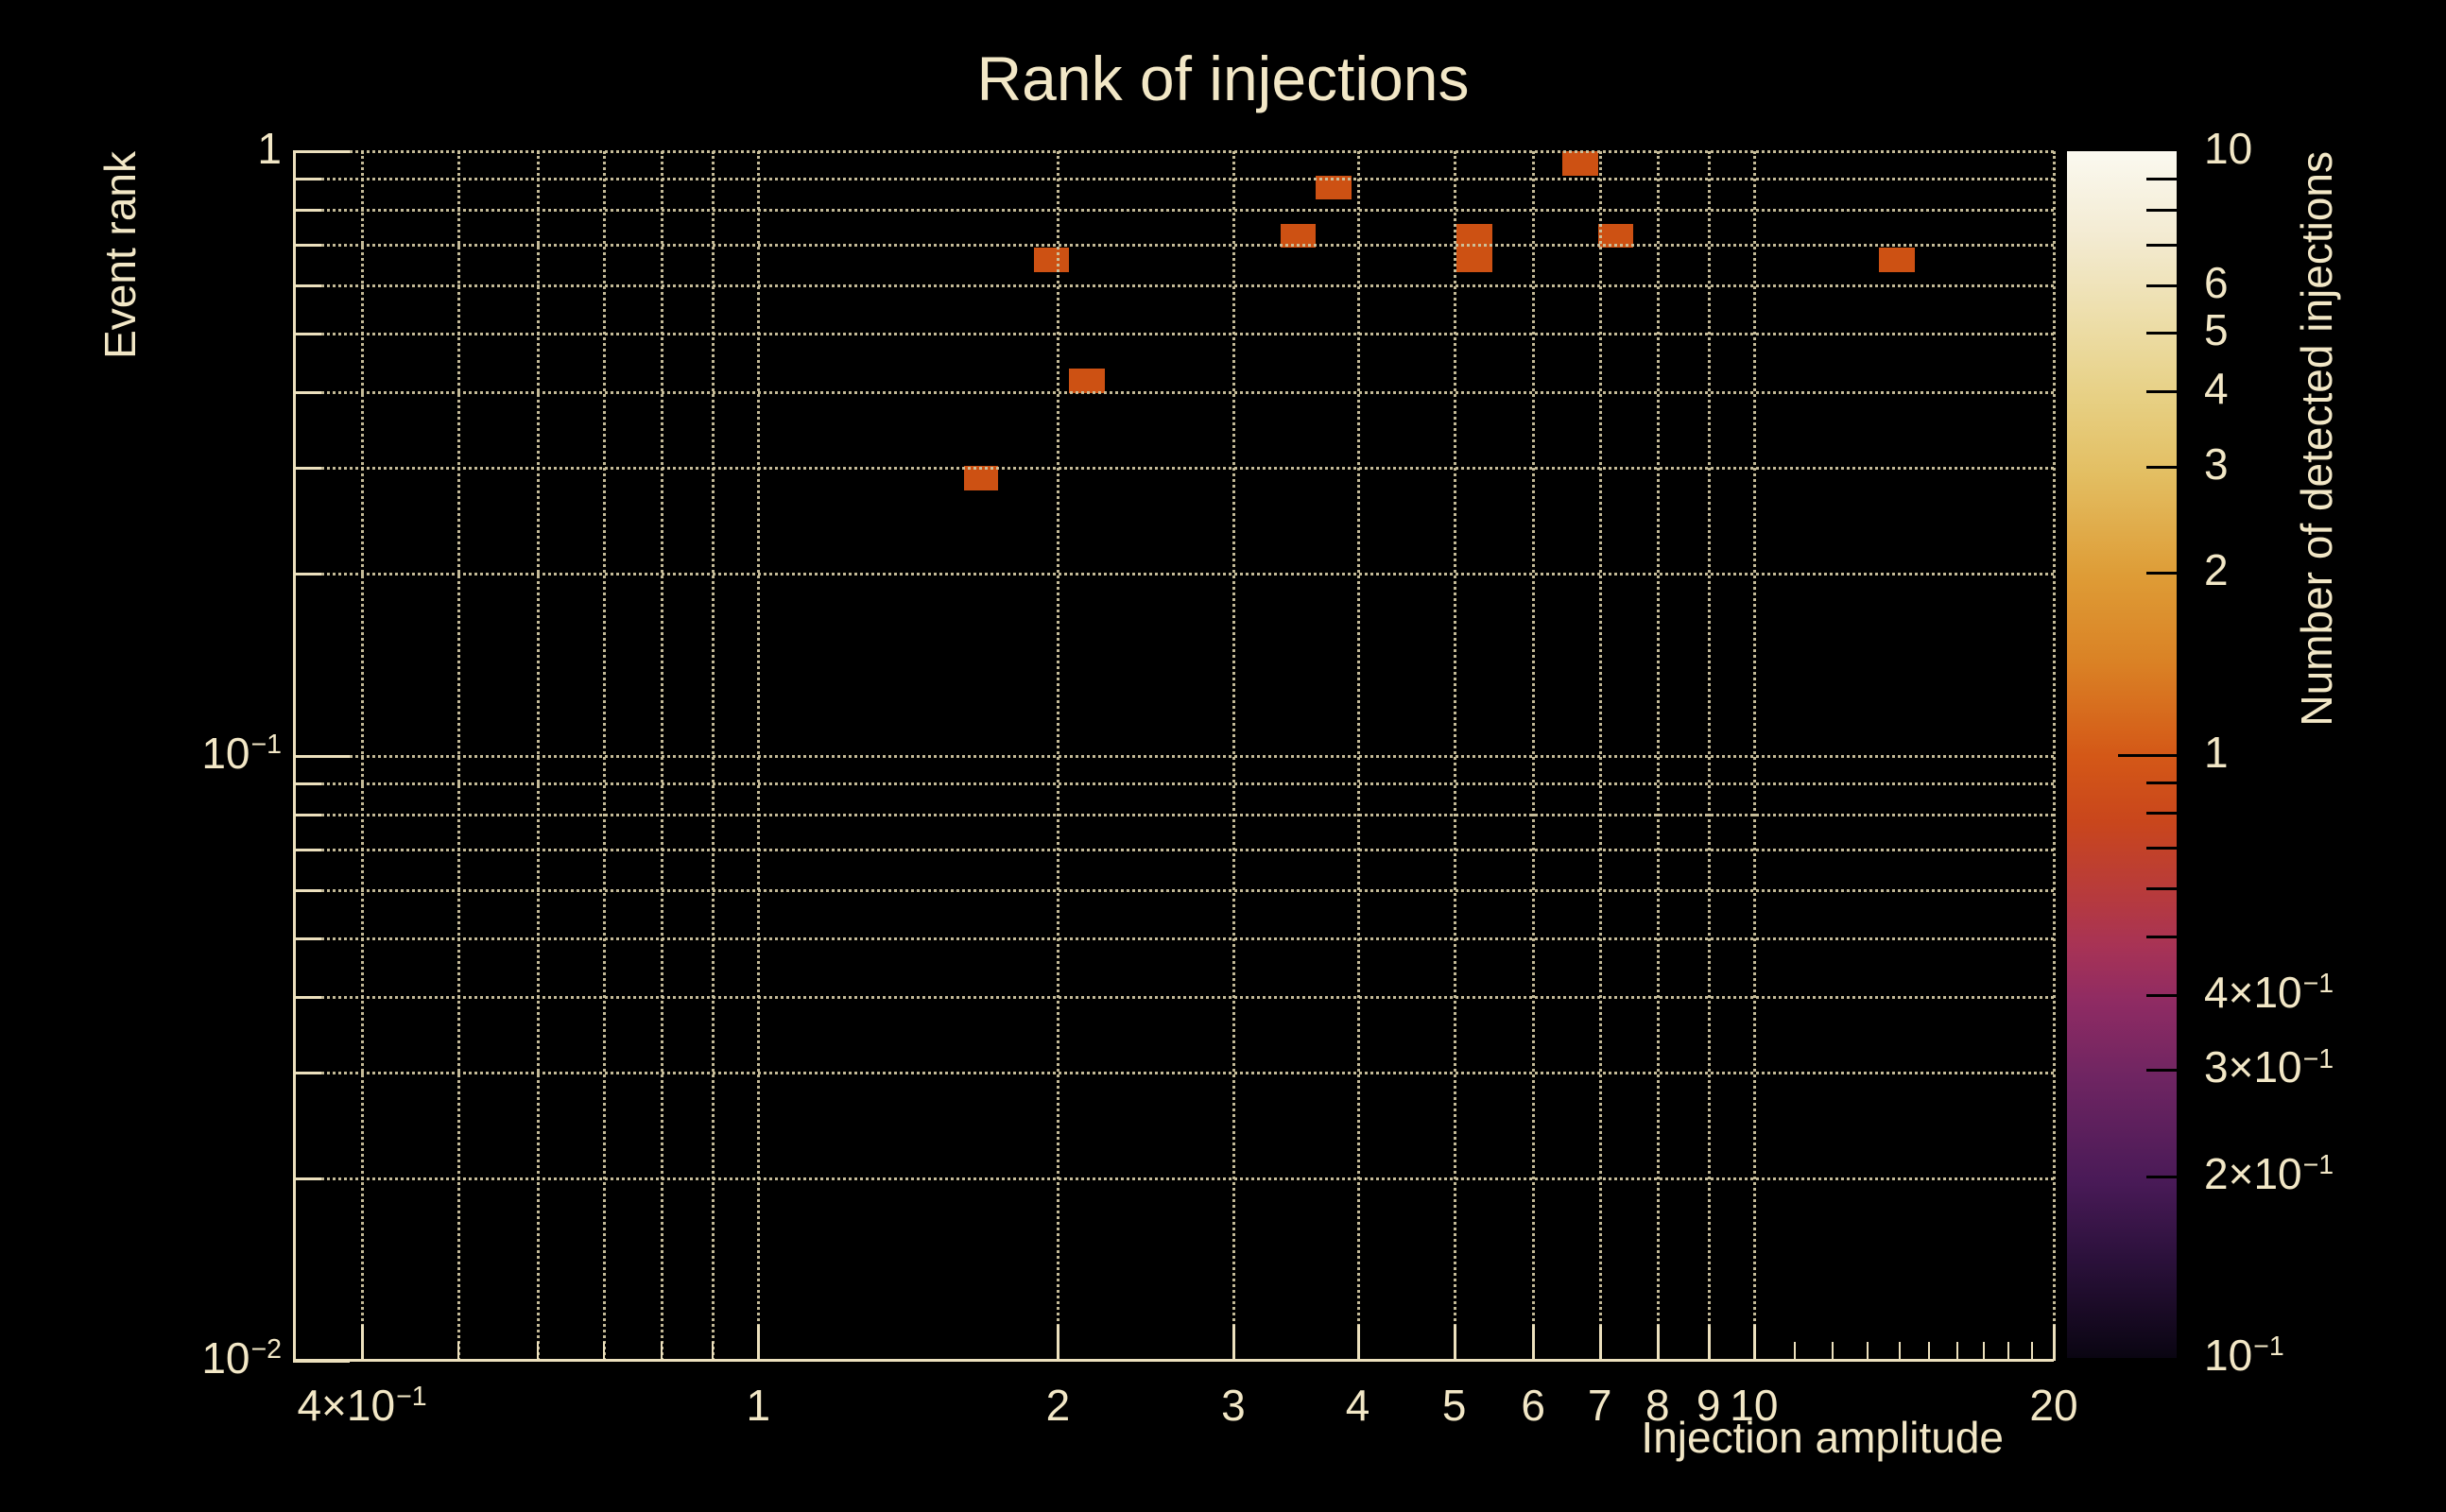 The height and width of the screenshot is (1512, 2446). What do you see at coordinates (2216, 330) in the screenshot?
I see `colorbar-tick-label: 5` at bounding box center [2216, 330].